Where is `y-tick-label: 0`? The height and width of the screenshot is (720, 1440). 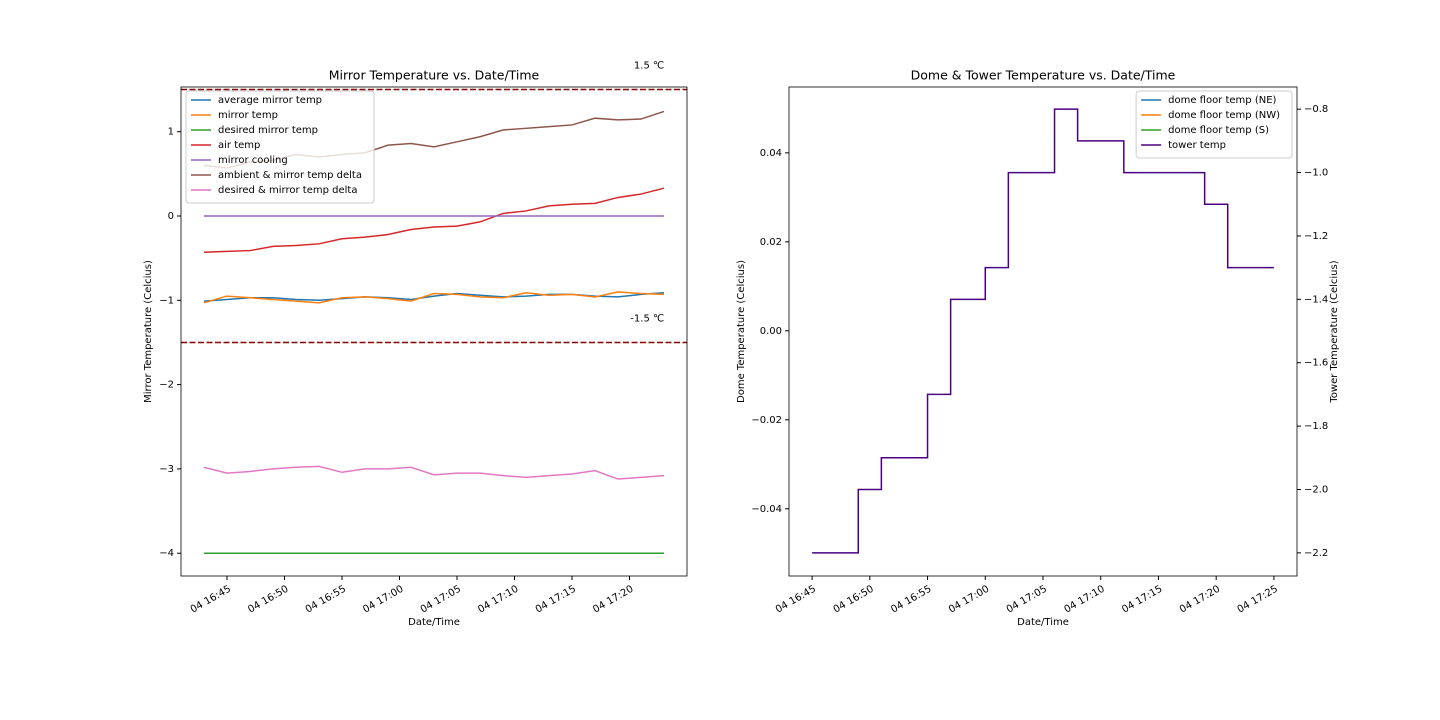
y-tick-label: 0 is located at coordinates (171, 216).